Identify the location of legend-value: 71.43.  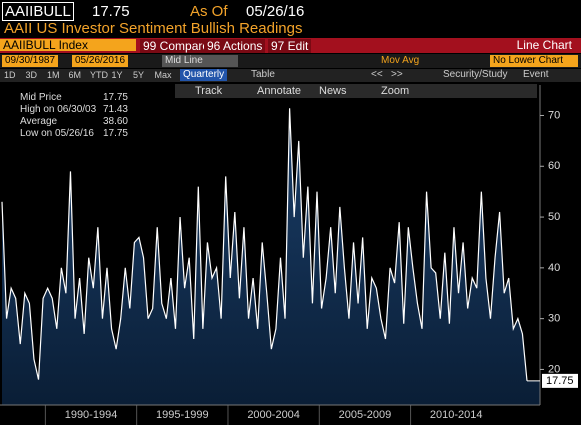
(115, 109).